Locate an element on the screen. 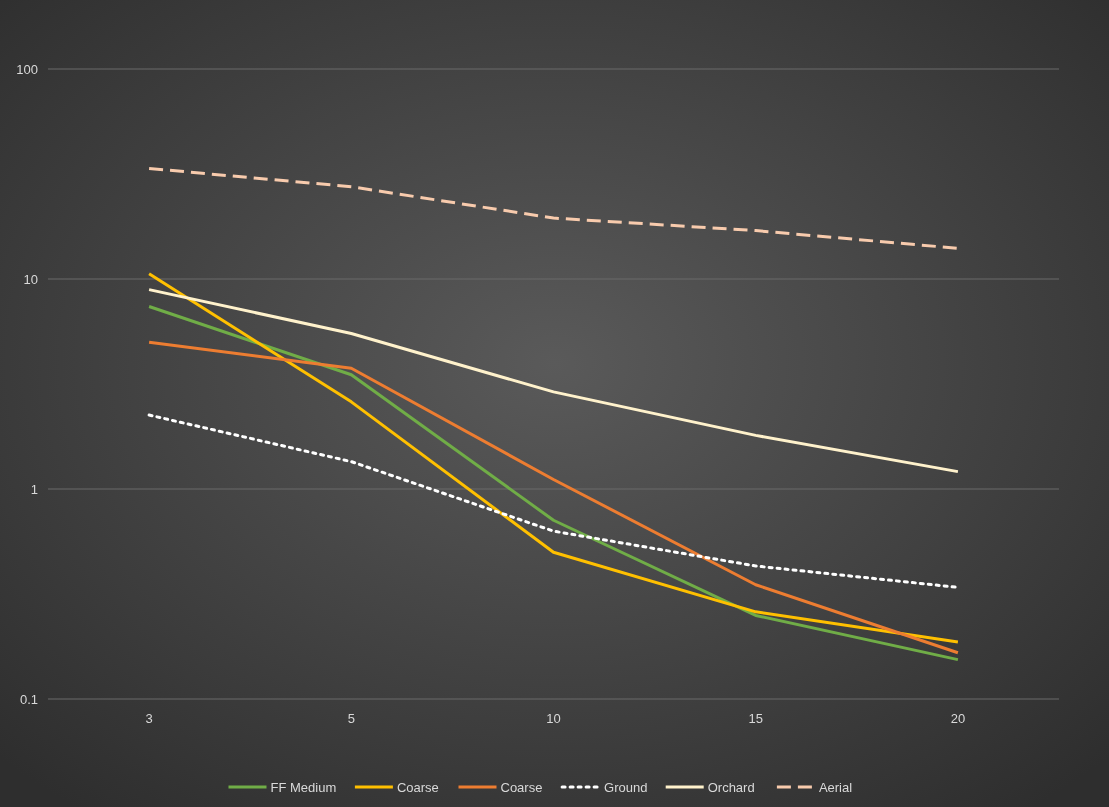  x-tick-label: 20 is located at coordinates (958, 718).